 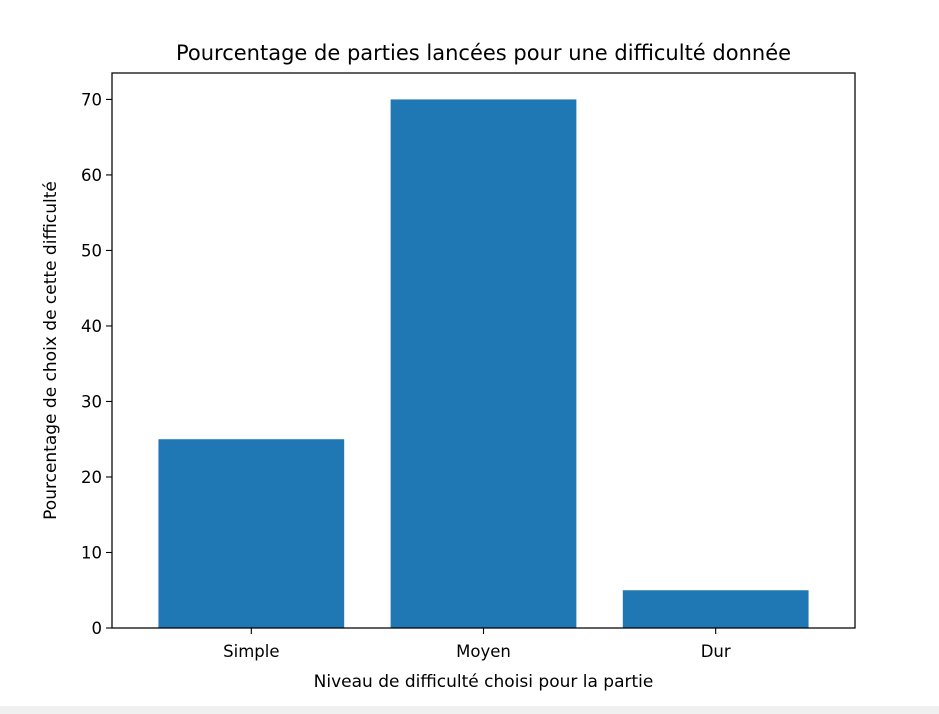 I want to click on y-axis-label: Pourcentage de choix de cette difficulté, so click(x=51, y=350).